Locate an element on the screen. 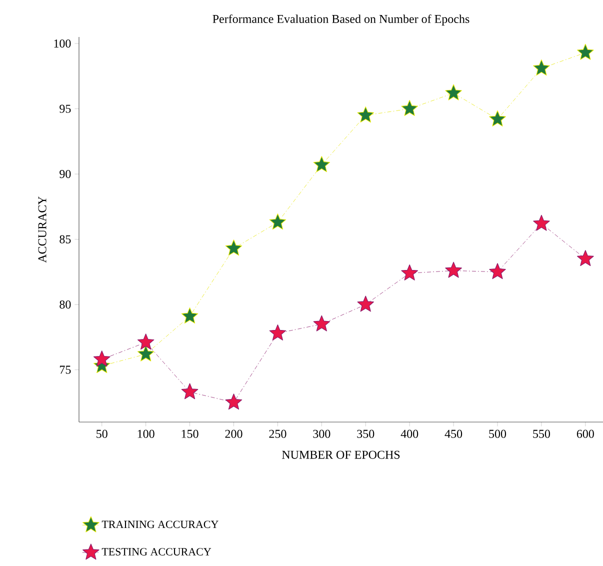 Image resolution: width=603 pixels, height=566 pixels. chart-title: Performance Evaluation Based on Number of Epochs is located at coordinates (341, 20).